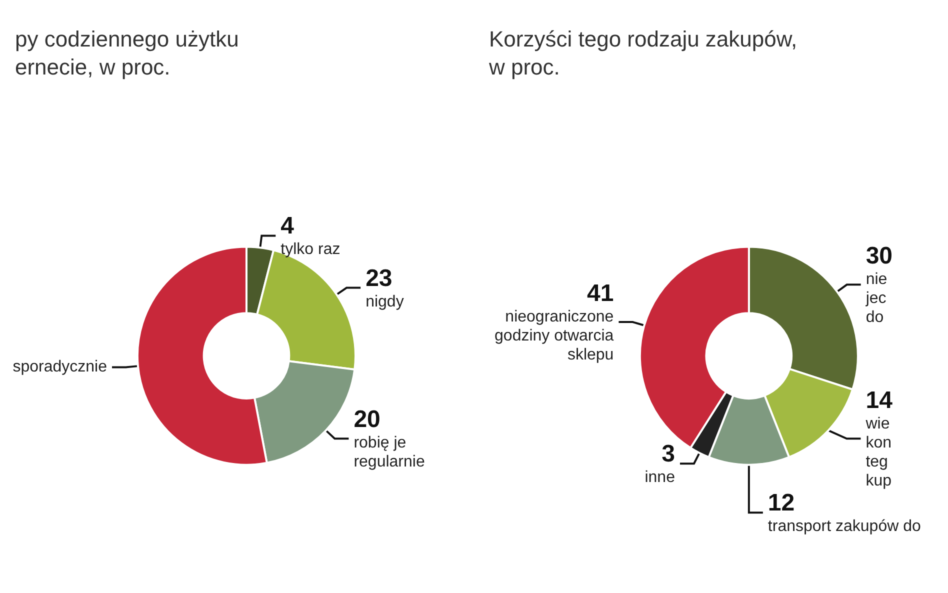  Describe the element at coordinates (876, 298) in the screenshot. I see `slice-label: nie jec do` at that location.